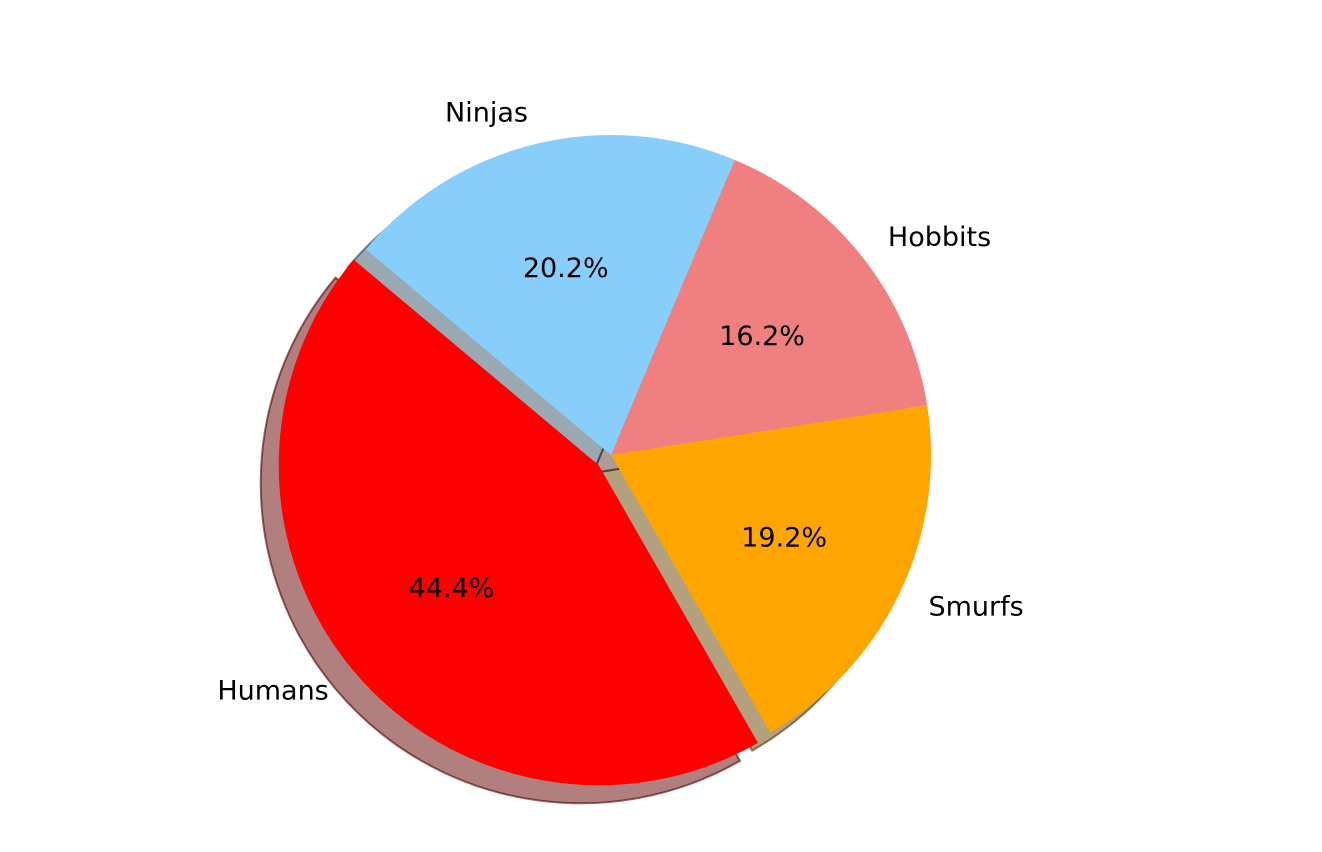  What do you see at coordinates (939, 237) in the screenshot?
I see `slice-label-hobbits: Hobbits` at bounding box center [939, 237].